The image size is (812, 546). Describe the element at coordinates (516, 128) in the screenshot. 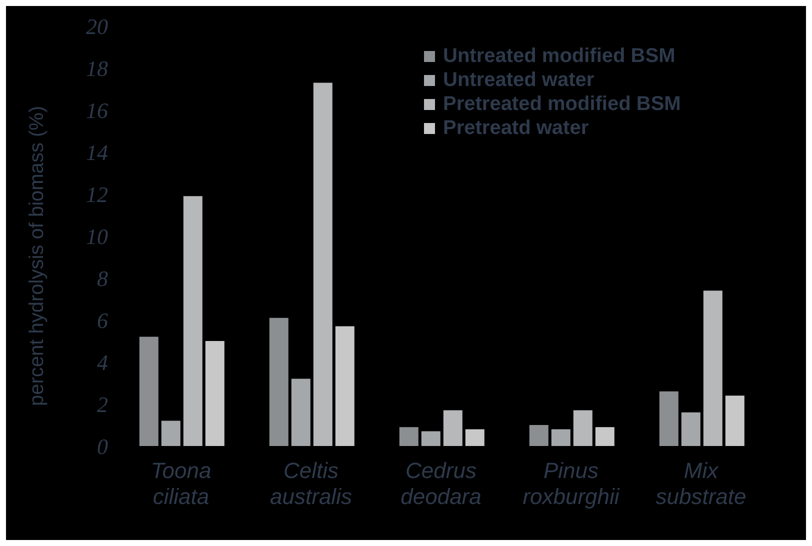

I see `legend-label: Pretreatd water` at that location.